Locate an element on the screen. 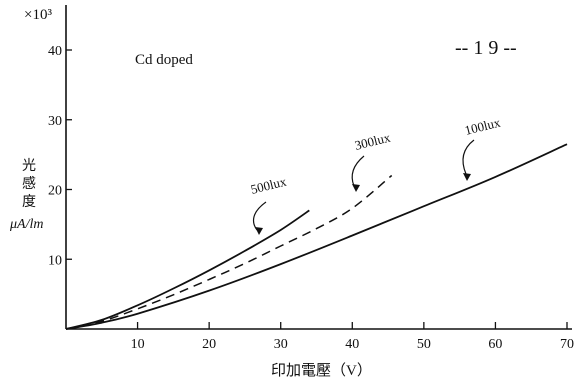 This screenshot has width=587, height=384. annotation-cd-doped: Cd doped is located at coordinates (164, 60).